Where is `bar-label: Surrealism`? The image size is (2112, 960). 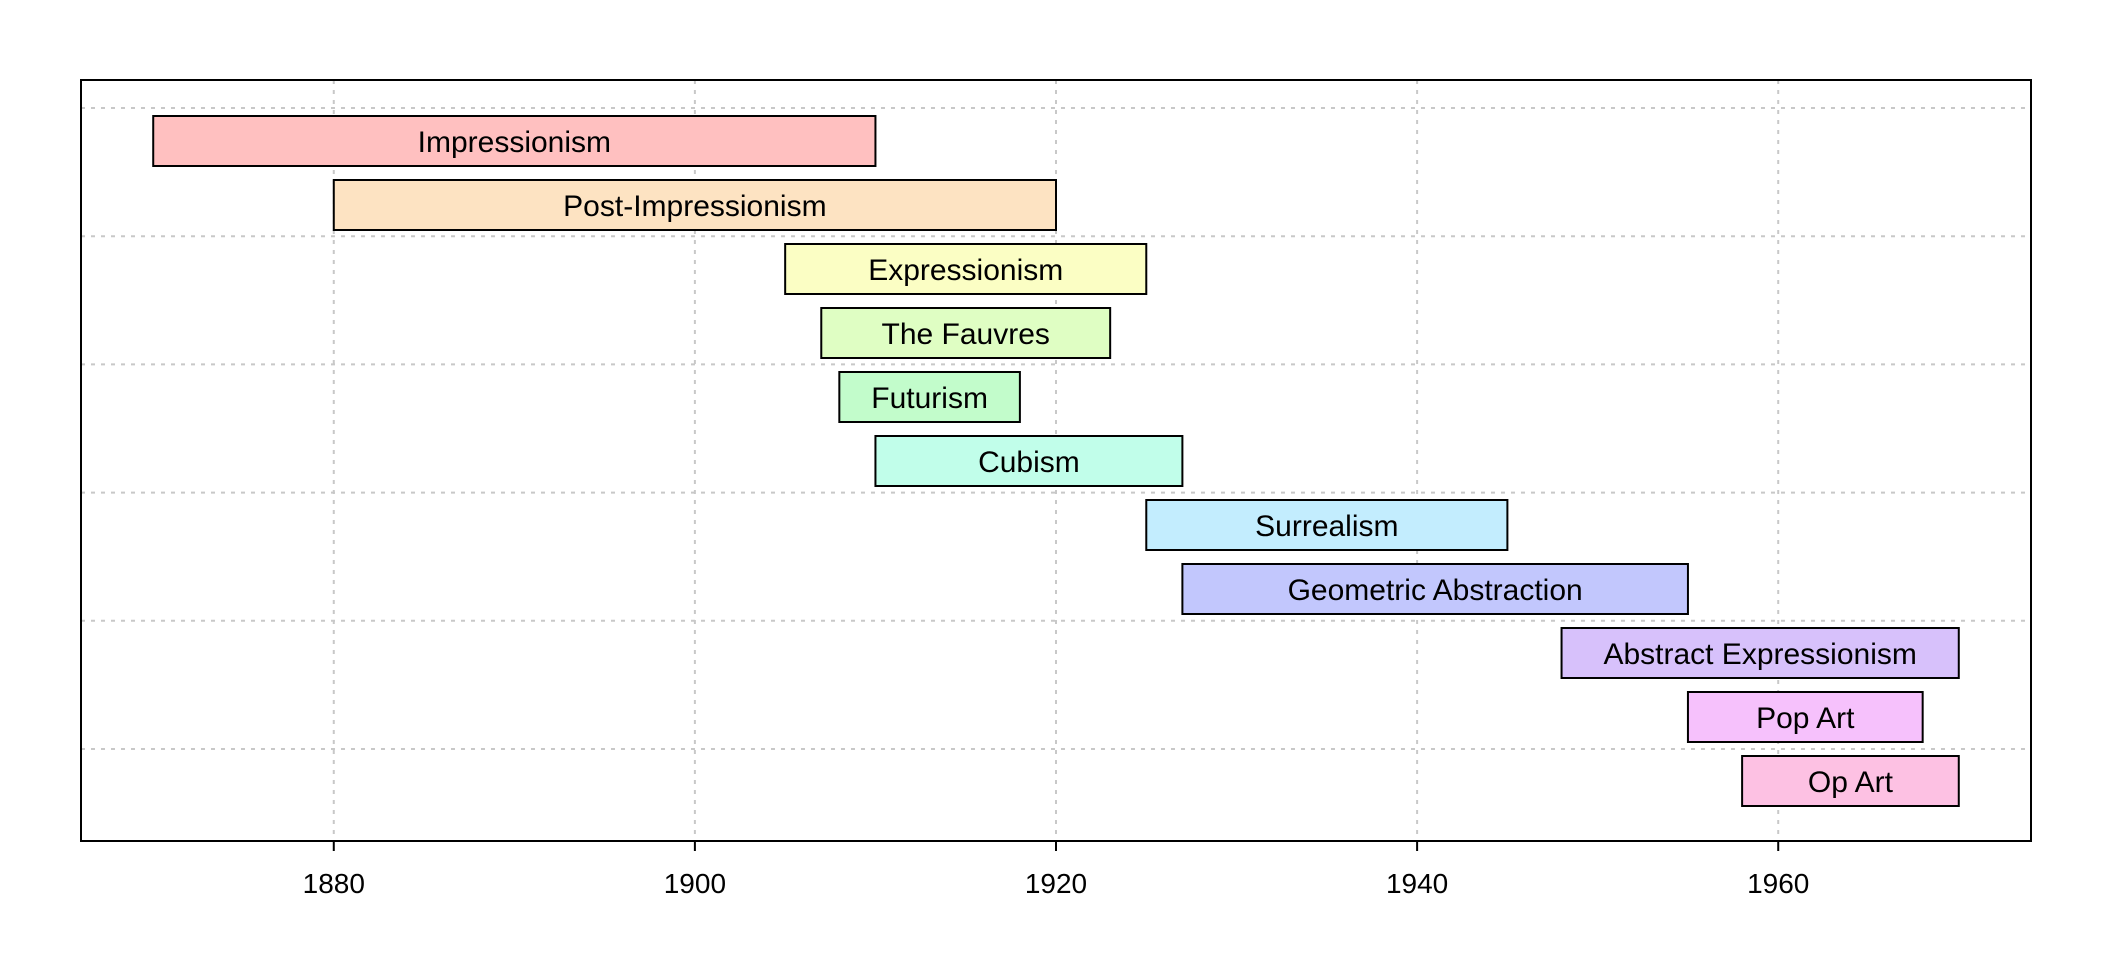
bar-label: Surrealism is located at coordinates (1326, 526).